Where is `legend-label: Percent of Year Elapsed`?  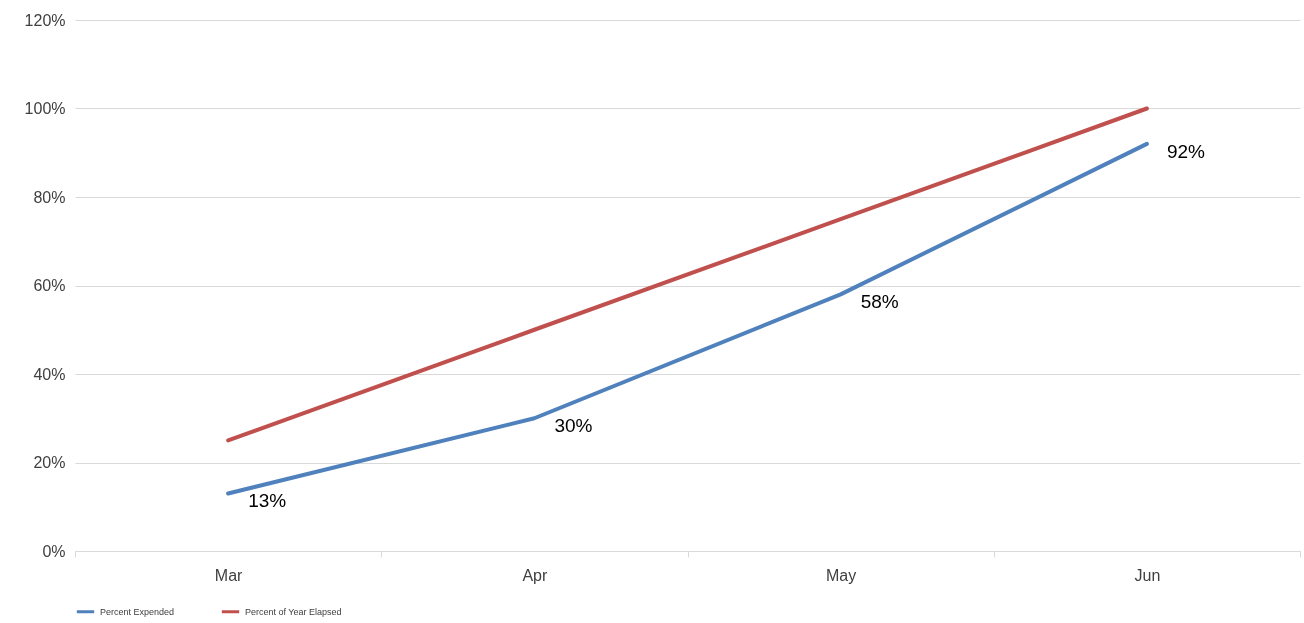
legend-label: Percent of Year Elapsed is located at coordinates (293, 611).